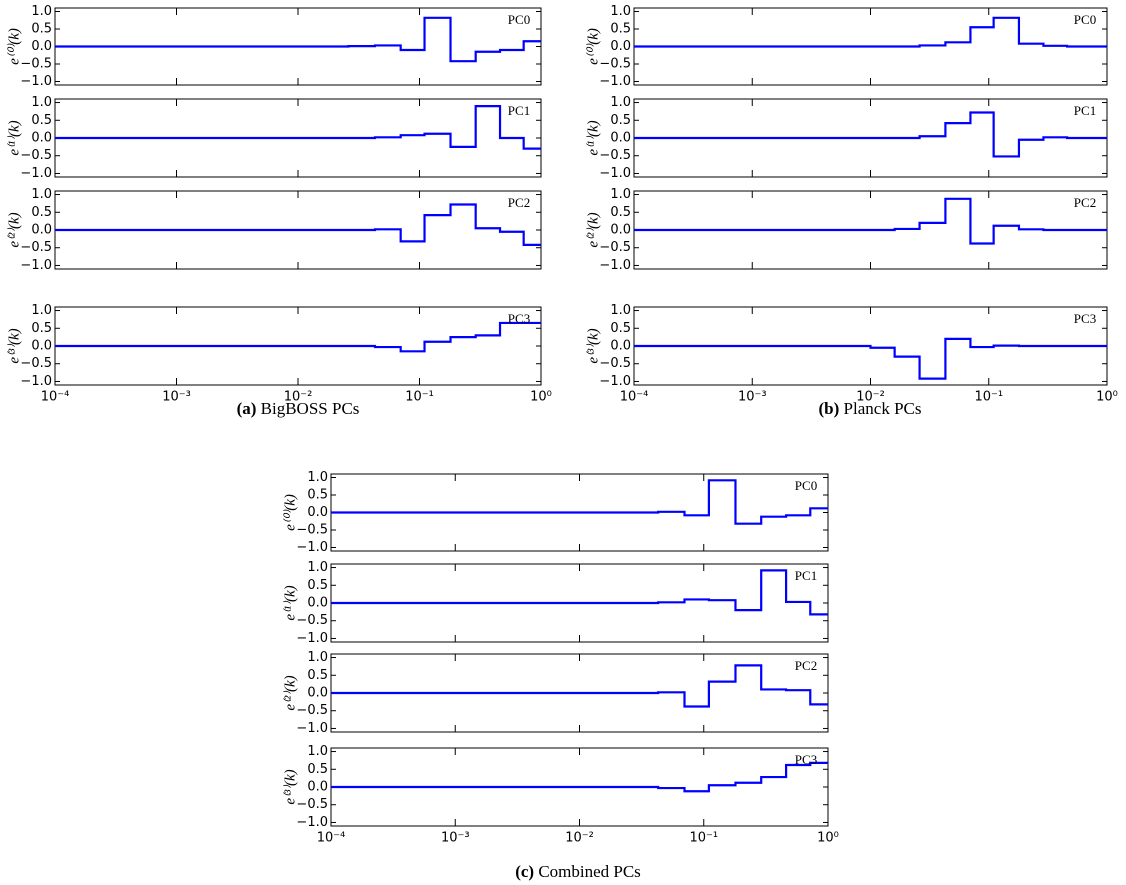 Image resolution: width=1126 pixels, height=885 pixels. Describe the element at coordinates (828, 838) in the screenshot. I see `x-tick-label: 10⁰` at that location.